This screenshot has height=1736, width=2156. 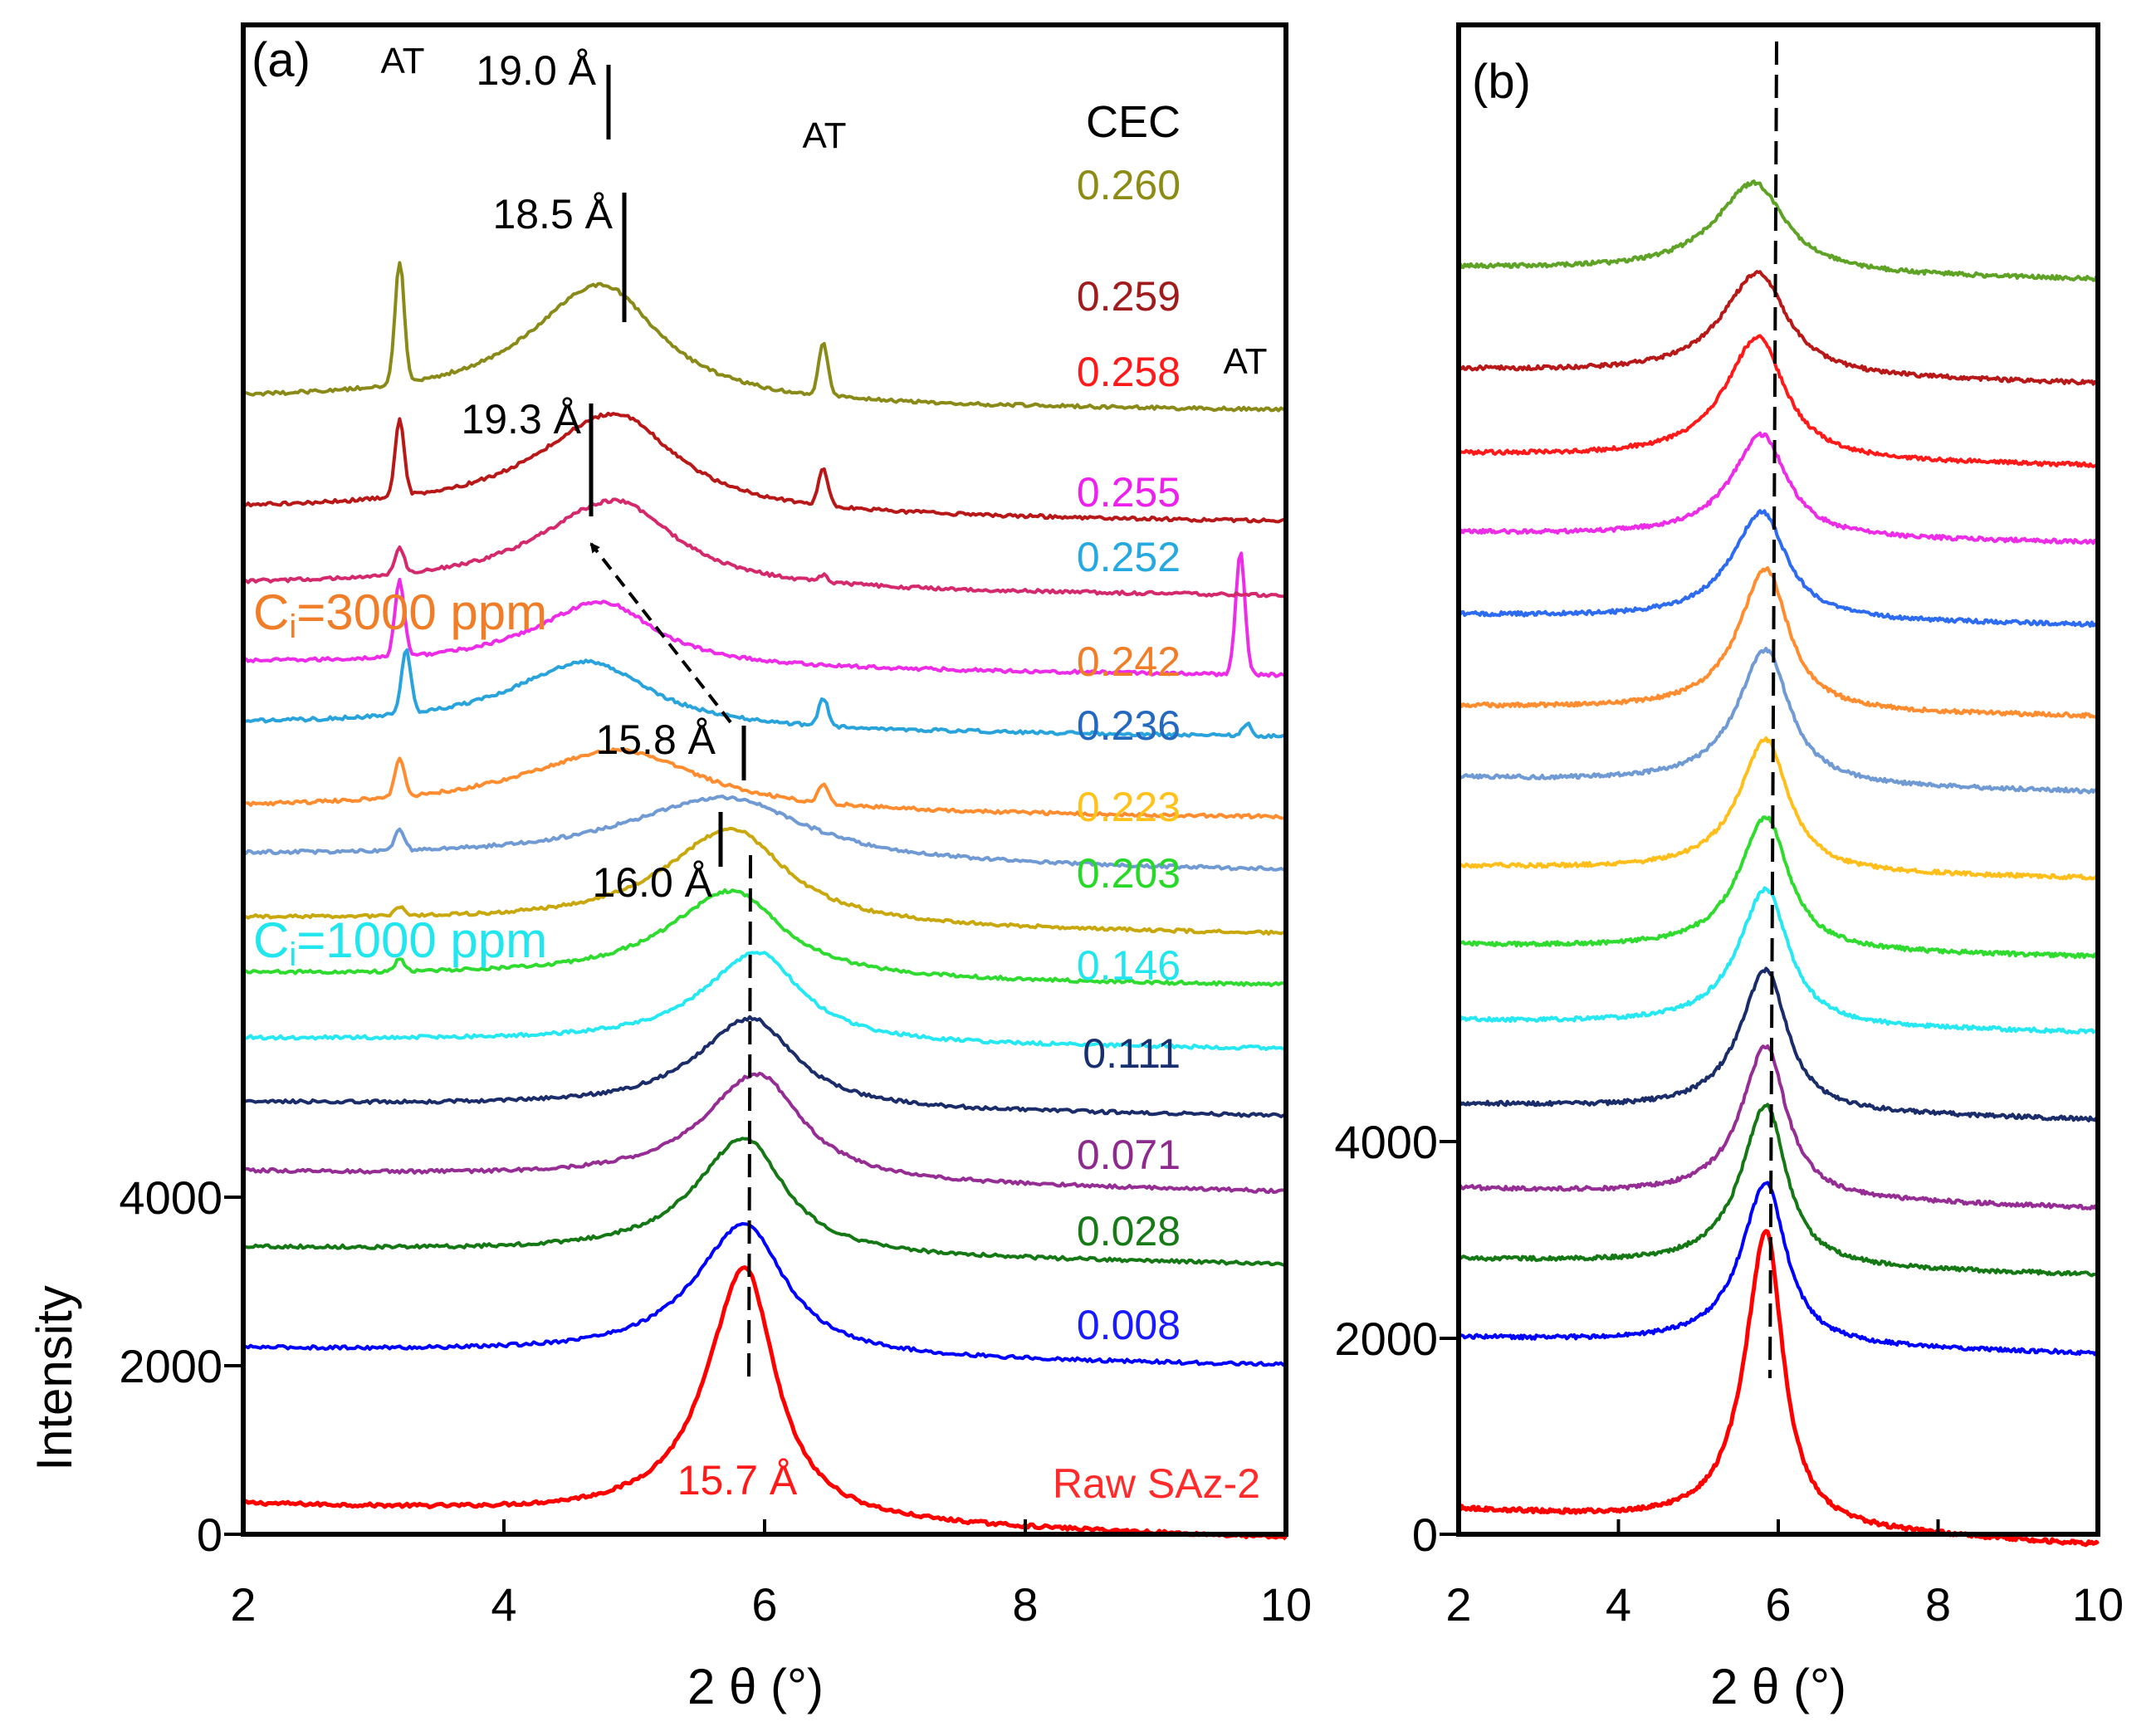 What do you see at coordinates (1450, 1338) in the screenshot?
I see `panel-b-y-ticks` at bounding box center [1450, 1338].